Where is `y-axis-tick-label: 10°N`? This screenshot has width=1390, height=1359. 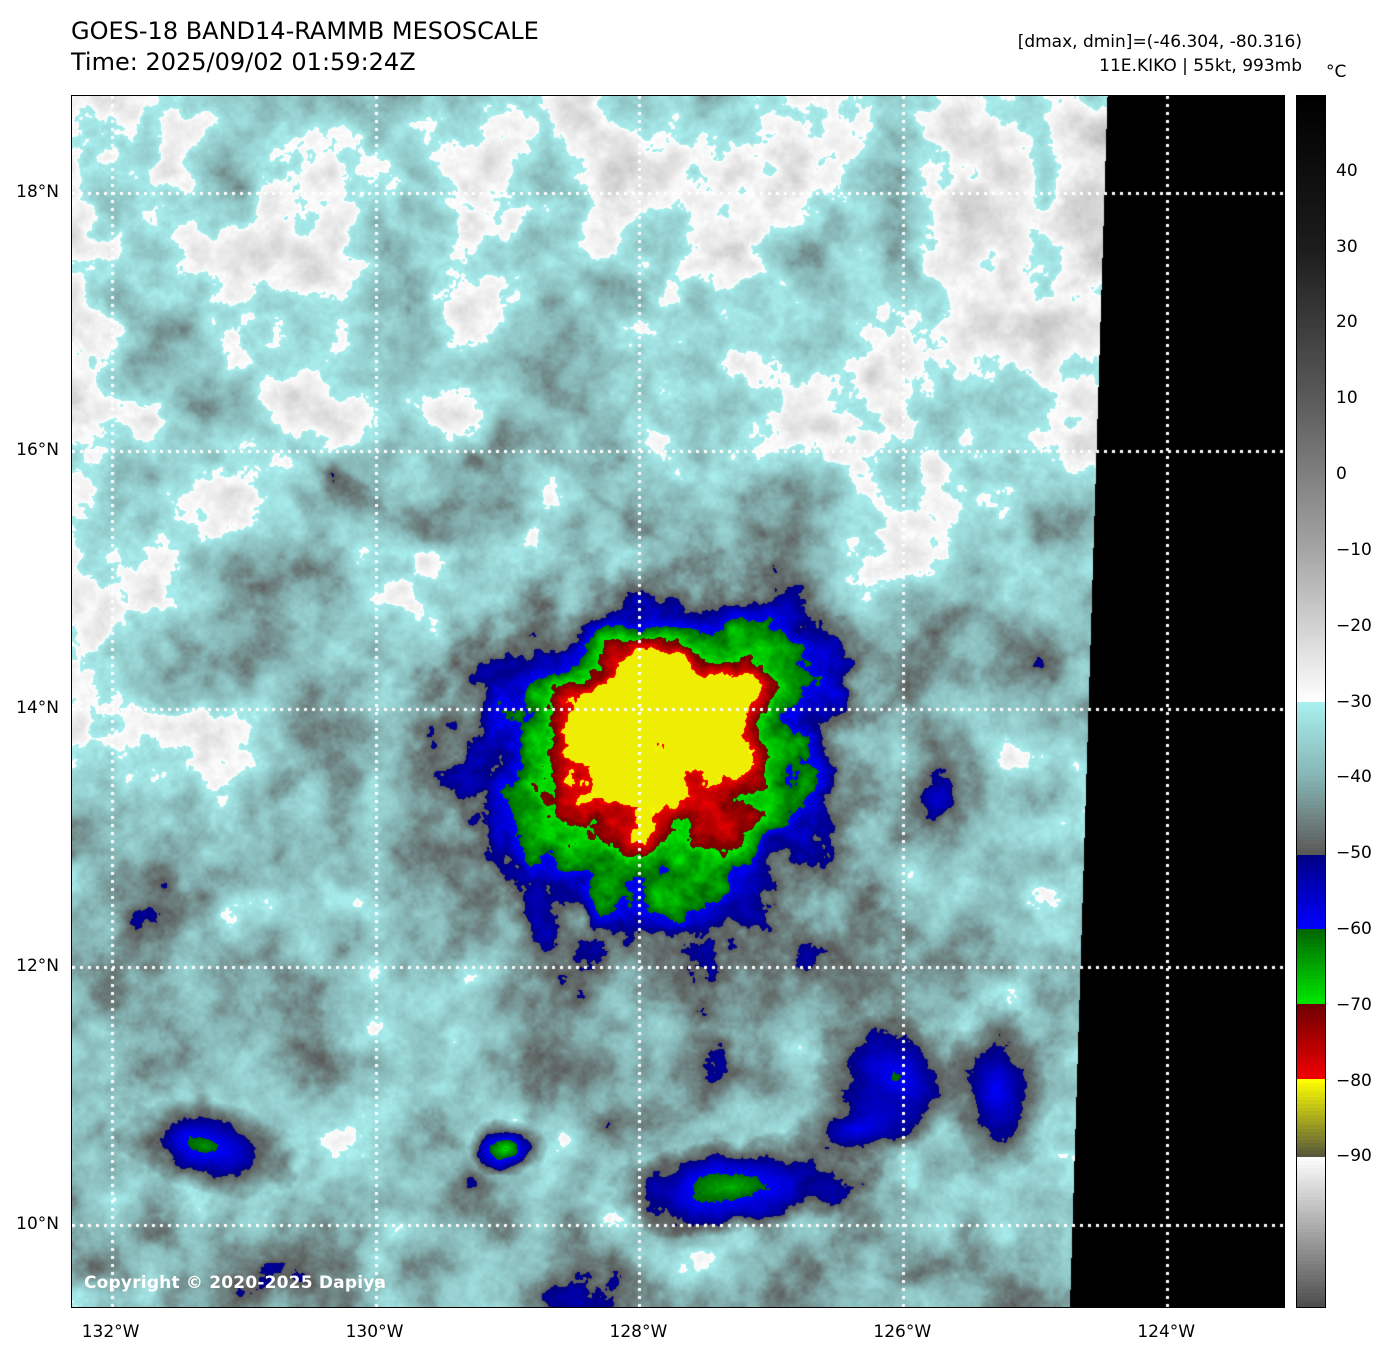 y-axis-tick-label: 10°N is located at coordinates (37, 1224).